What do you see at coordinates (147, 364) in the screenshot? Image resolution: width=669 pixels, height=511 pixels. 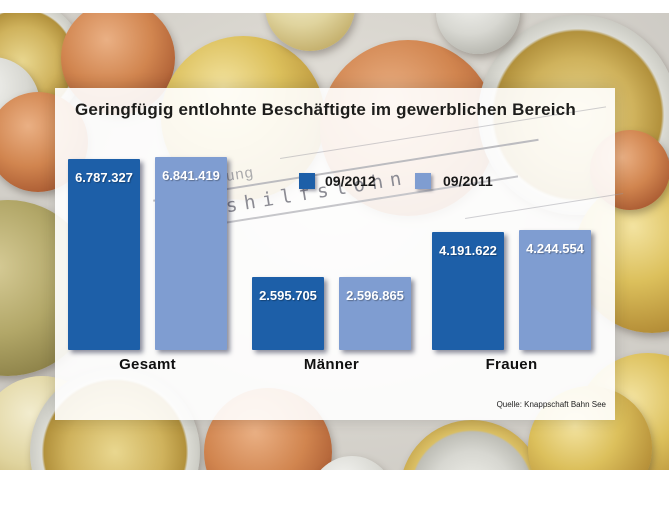 I see `category-label-gesamt: Gesamt` at bounding box center [147, 364].